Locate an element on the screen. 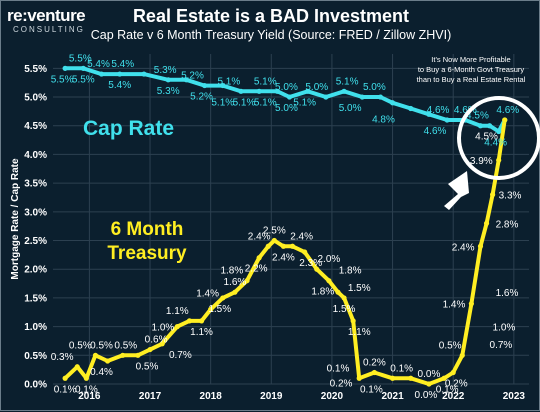  annotation-text-line: It's Now More Profitable is located at coordinates (470, 59).